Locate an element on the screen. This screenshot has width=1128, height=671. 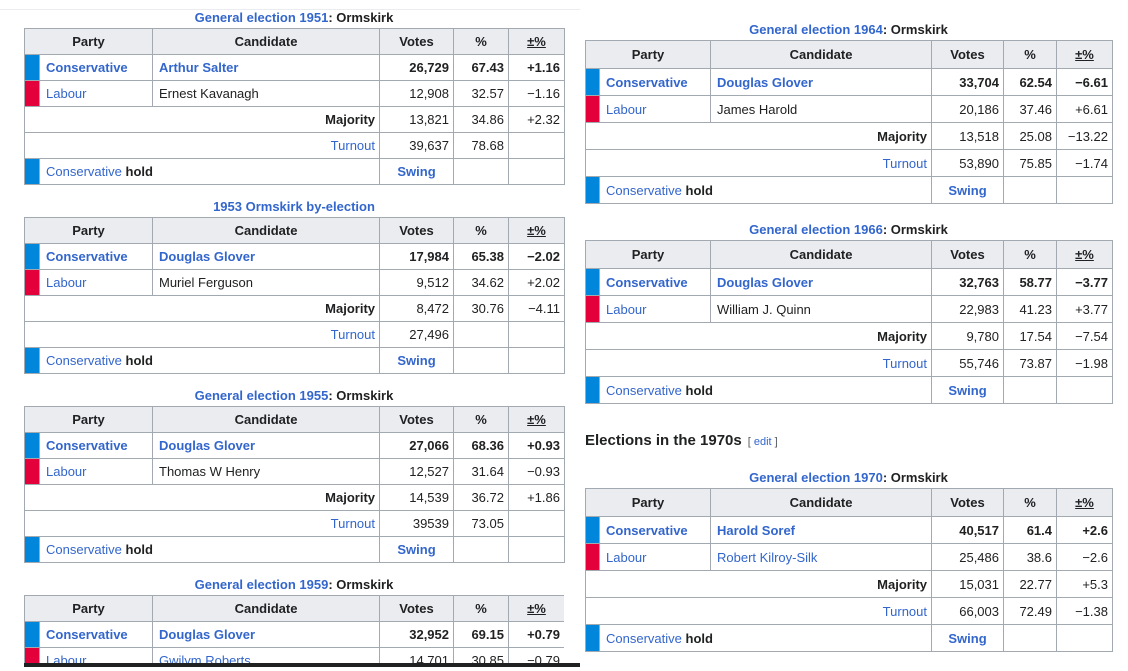
majority-pct: 36.72 is located at coordinates (481, 497).